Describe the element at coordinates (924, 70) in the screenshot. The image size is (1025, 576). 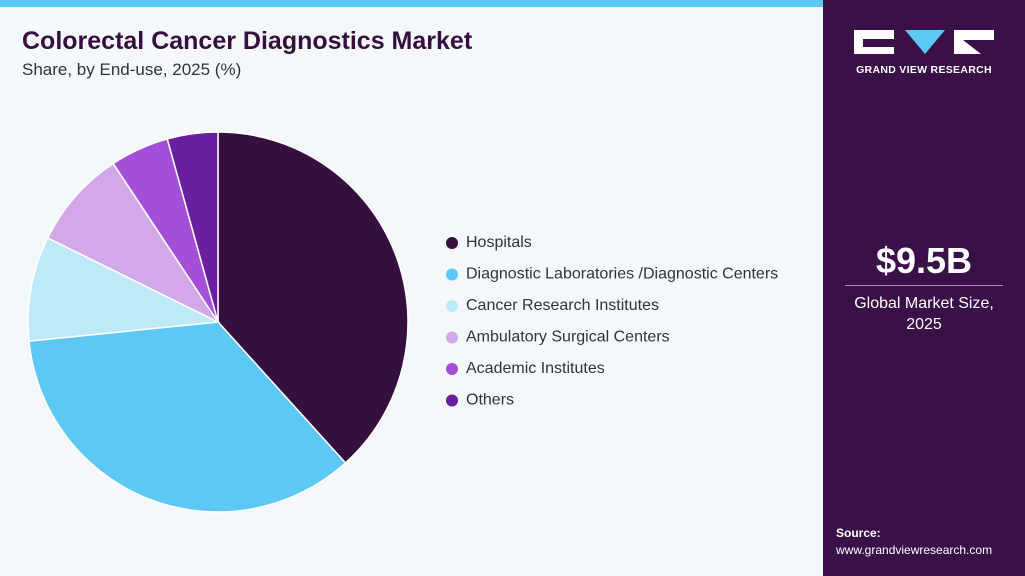
I see `brand: GRAND VIEW RESEARCH` at that location.